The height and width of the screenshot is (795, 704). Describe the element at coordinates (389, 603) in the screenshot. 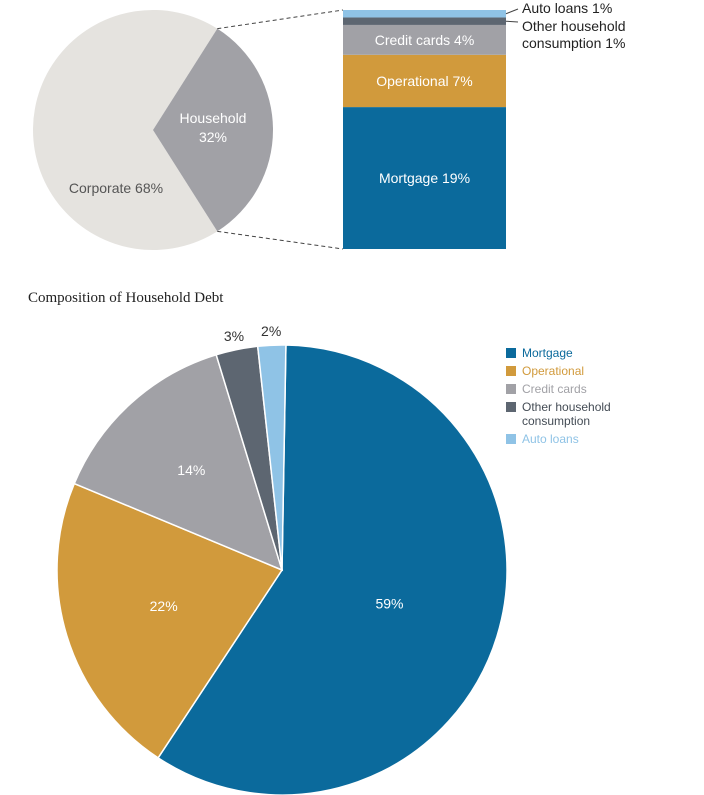

I see `pie-data-label-0: 59%` at that location.